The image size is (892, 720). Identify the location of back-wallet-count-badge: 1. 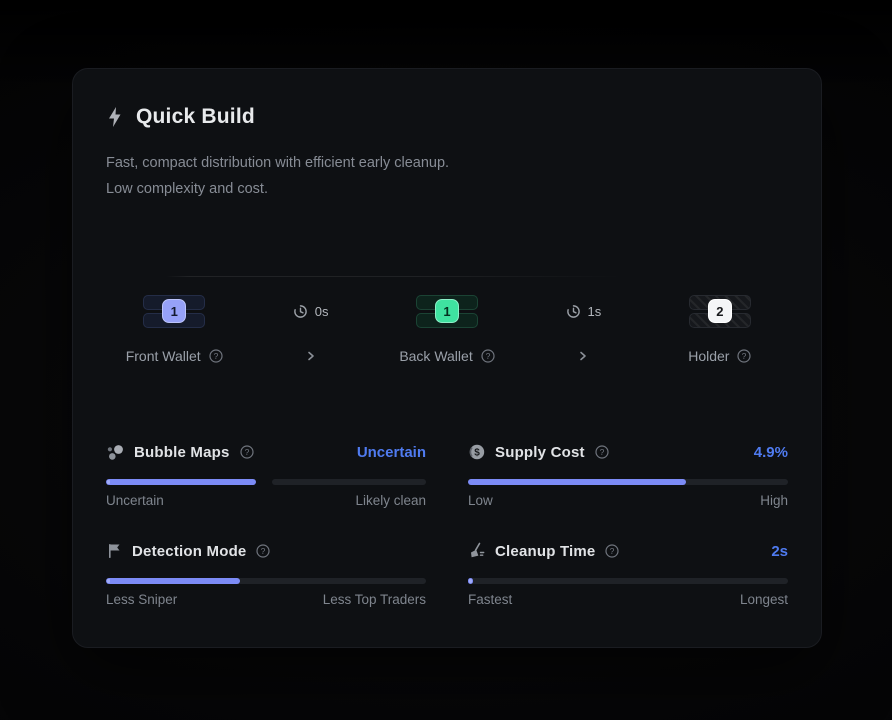
(447, 311).